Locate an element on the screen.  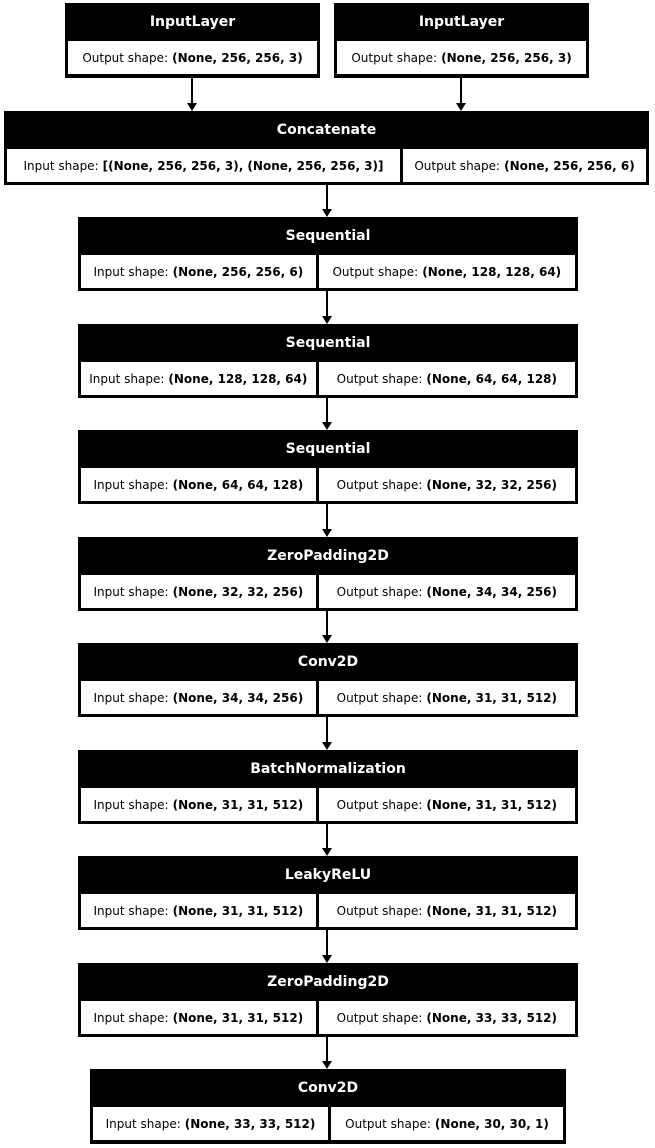
output-shape-cell: Output shape: (None, 128, 128, 64) is located at coordinates (446, 271).